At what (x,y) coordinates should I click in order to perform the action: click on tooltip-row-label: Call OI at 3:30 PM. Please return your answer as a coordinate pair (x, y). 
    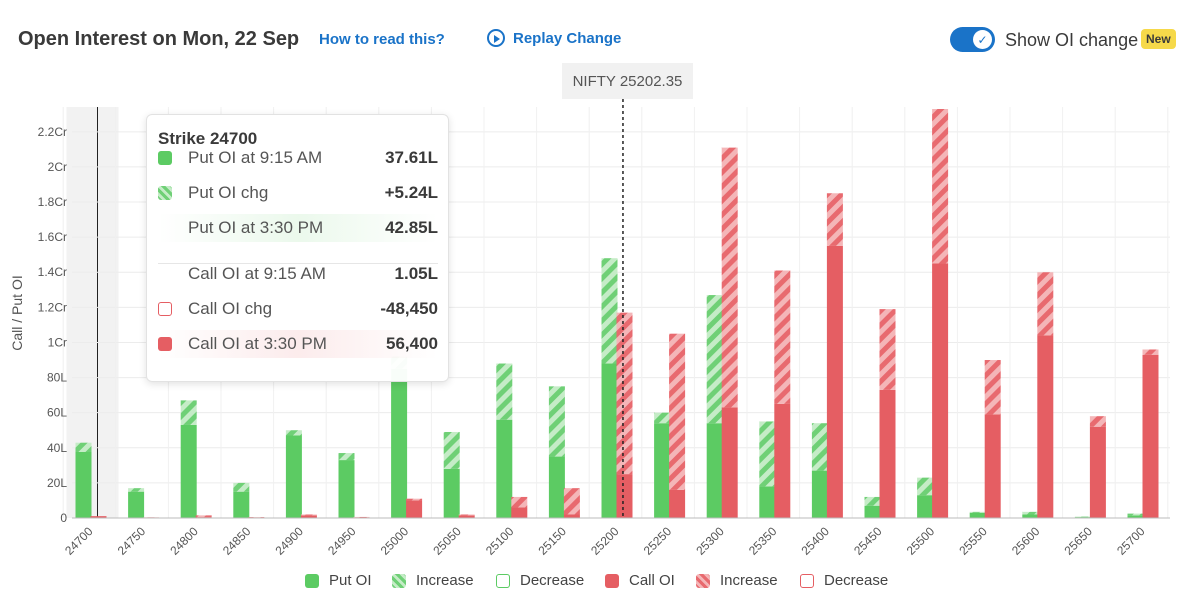
    Looking at the image, I should click on (257, 343).